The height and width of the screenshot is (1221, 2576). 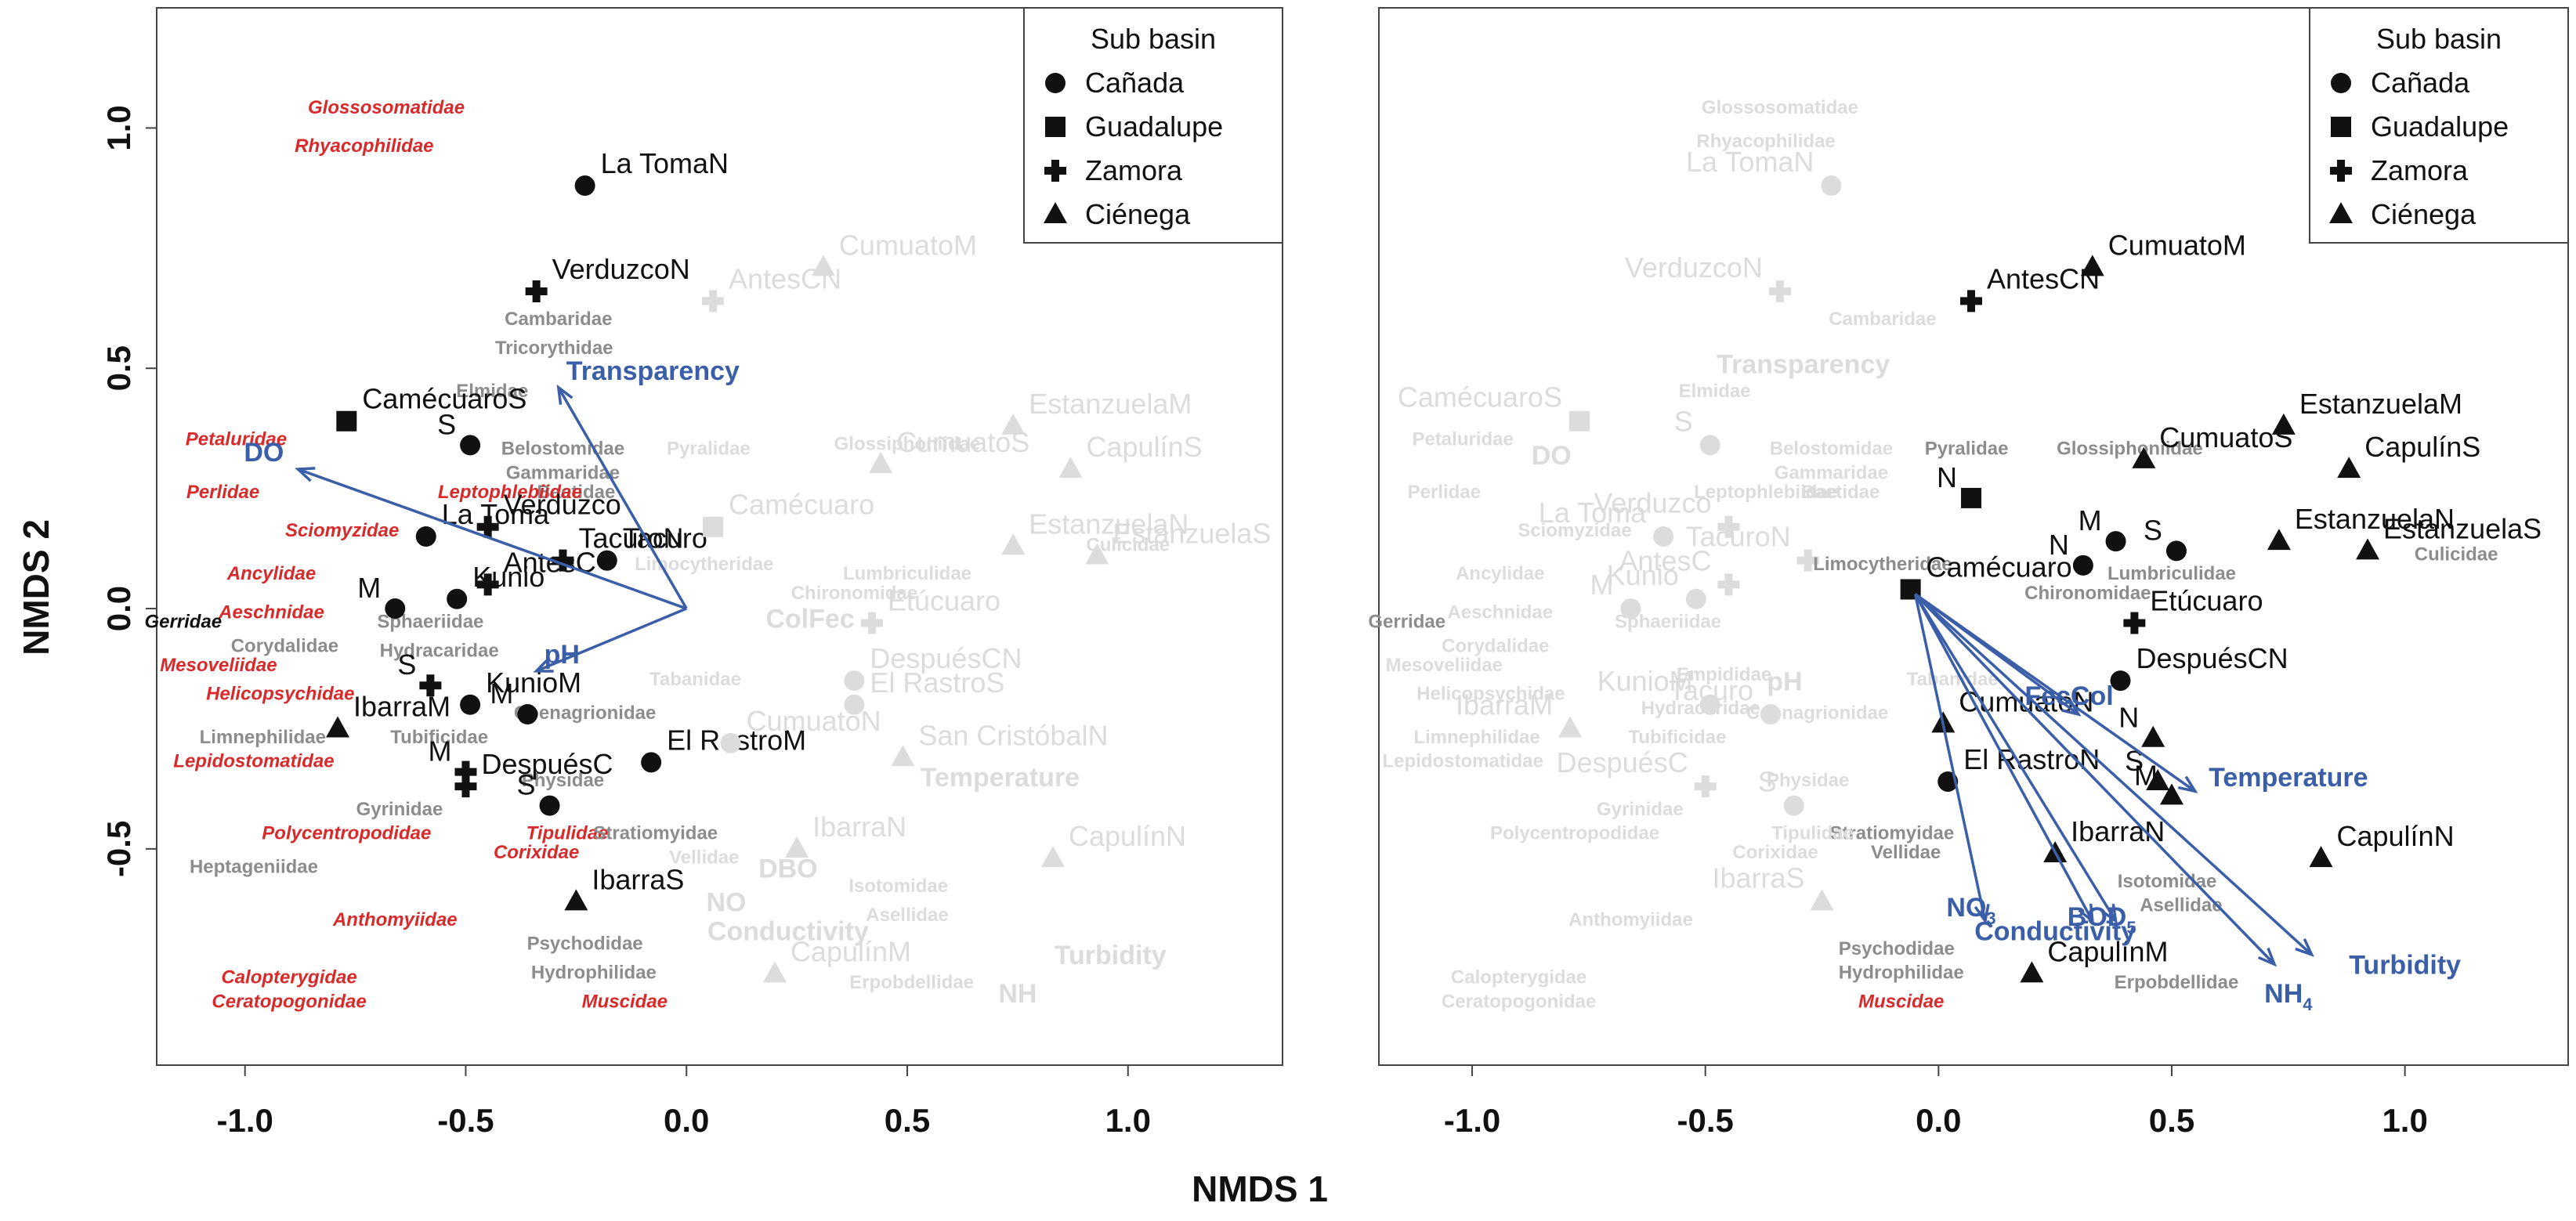 What do you see at coordinates (1982, 914) in the screenshot?
I see `env-arrowhead-no3` at bounding box center [1982, 914].